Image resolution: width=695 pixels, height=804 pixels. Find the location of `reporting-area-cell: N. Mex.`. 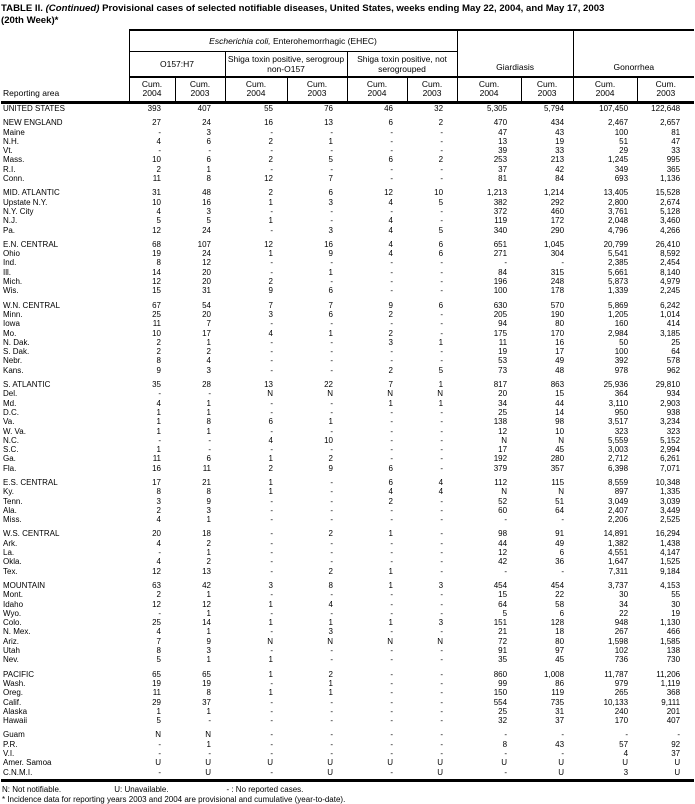

reporting-area-cell: N. Mex. is located at coordinates (17, 632).